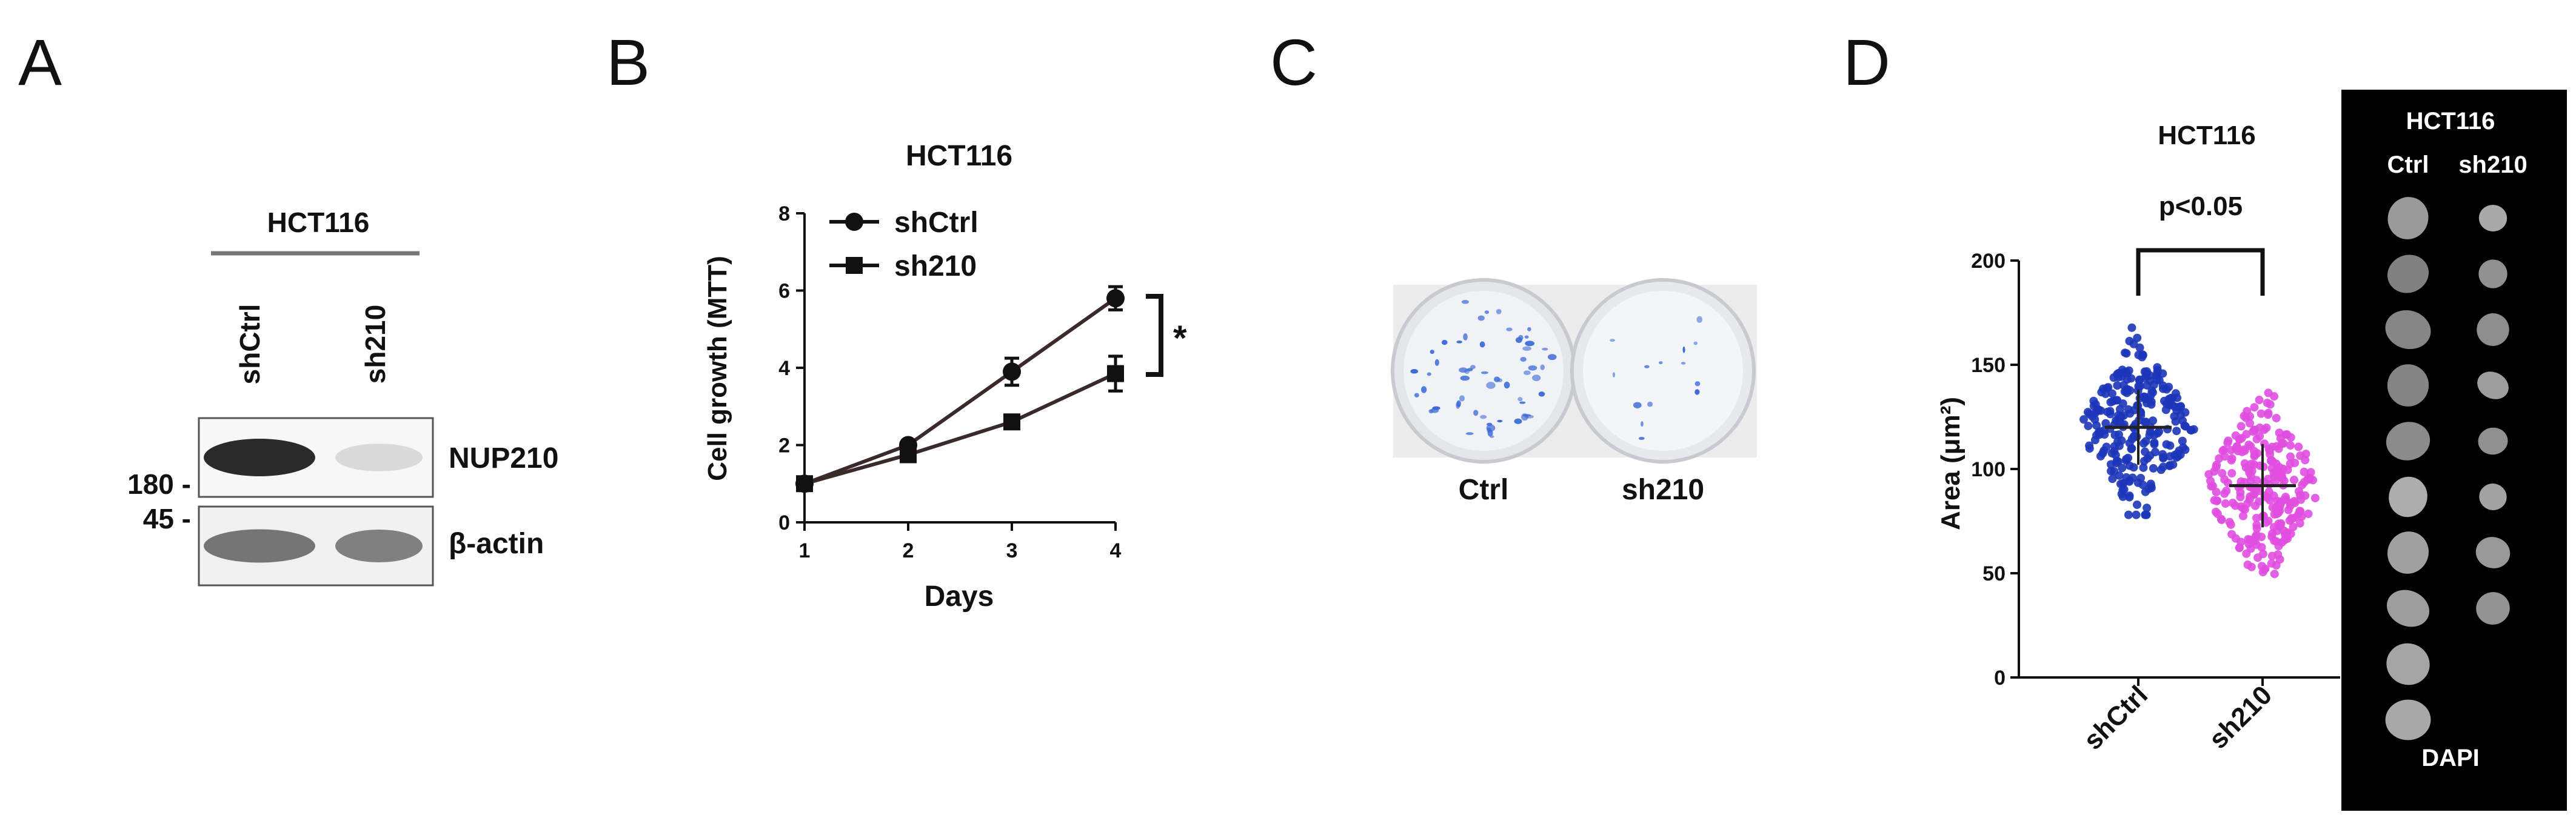 Image resolution: width=2576 pixels, height=815 pixels. Describe the element at coordinates (318, 222) in the screenshot. I see `blot-cell-line: HCT116` at that location.